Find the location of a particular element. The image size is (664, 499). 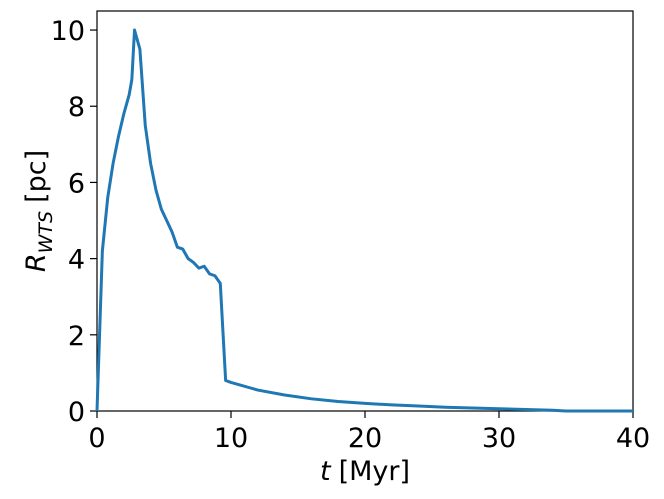

y-tick-label: 6 is located at coordinates (76, 183).